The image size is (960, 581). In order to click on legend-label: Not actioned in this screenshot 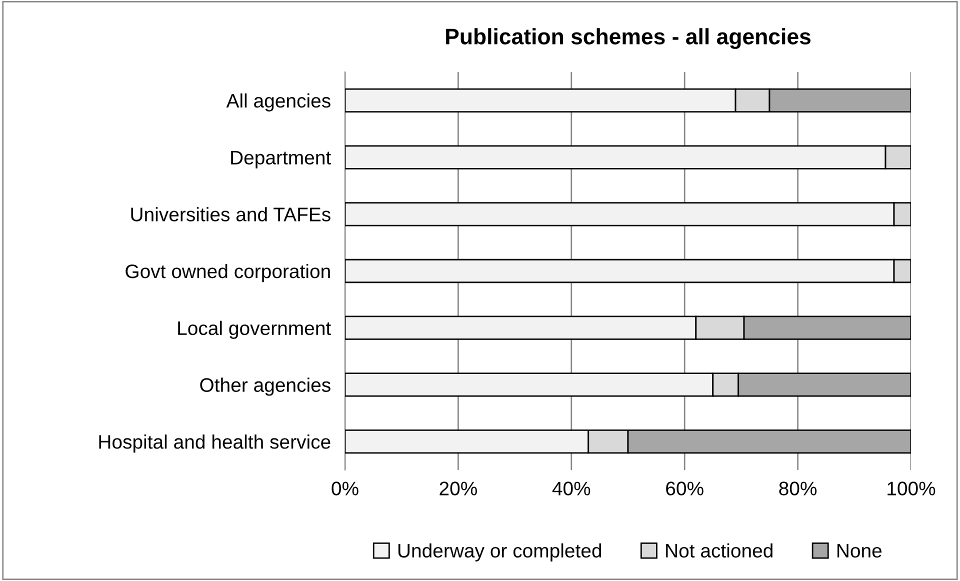, I will do `click(719, 550)`.